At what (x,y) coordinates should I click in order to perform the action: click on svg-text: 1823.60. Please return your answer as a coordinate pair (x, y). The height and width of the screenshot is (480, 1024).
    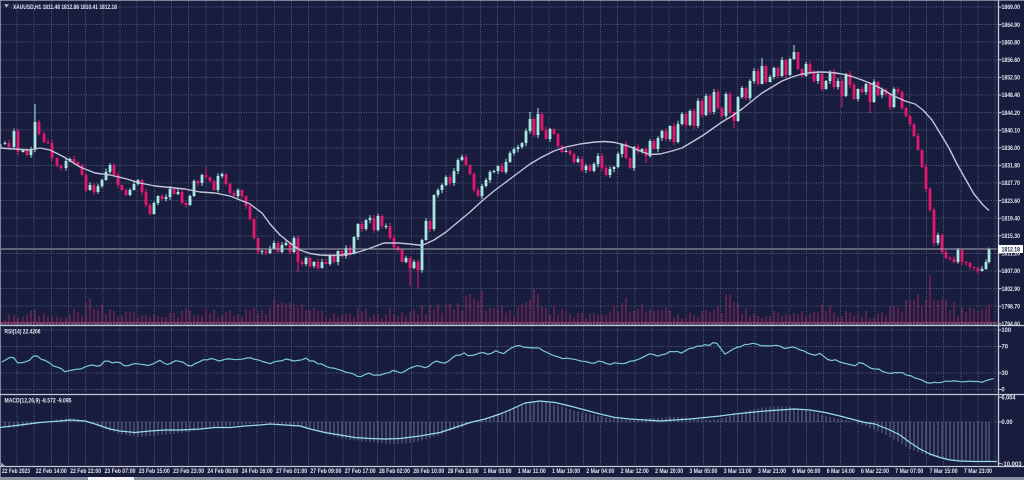
    Looking at the image, I should click on (1011, 201).